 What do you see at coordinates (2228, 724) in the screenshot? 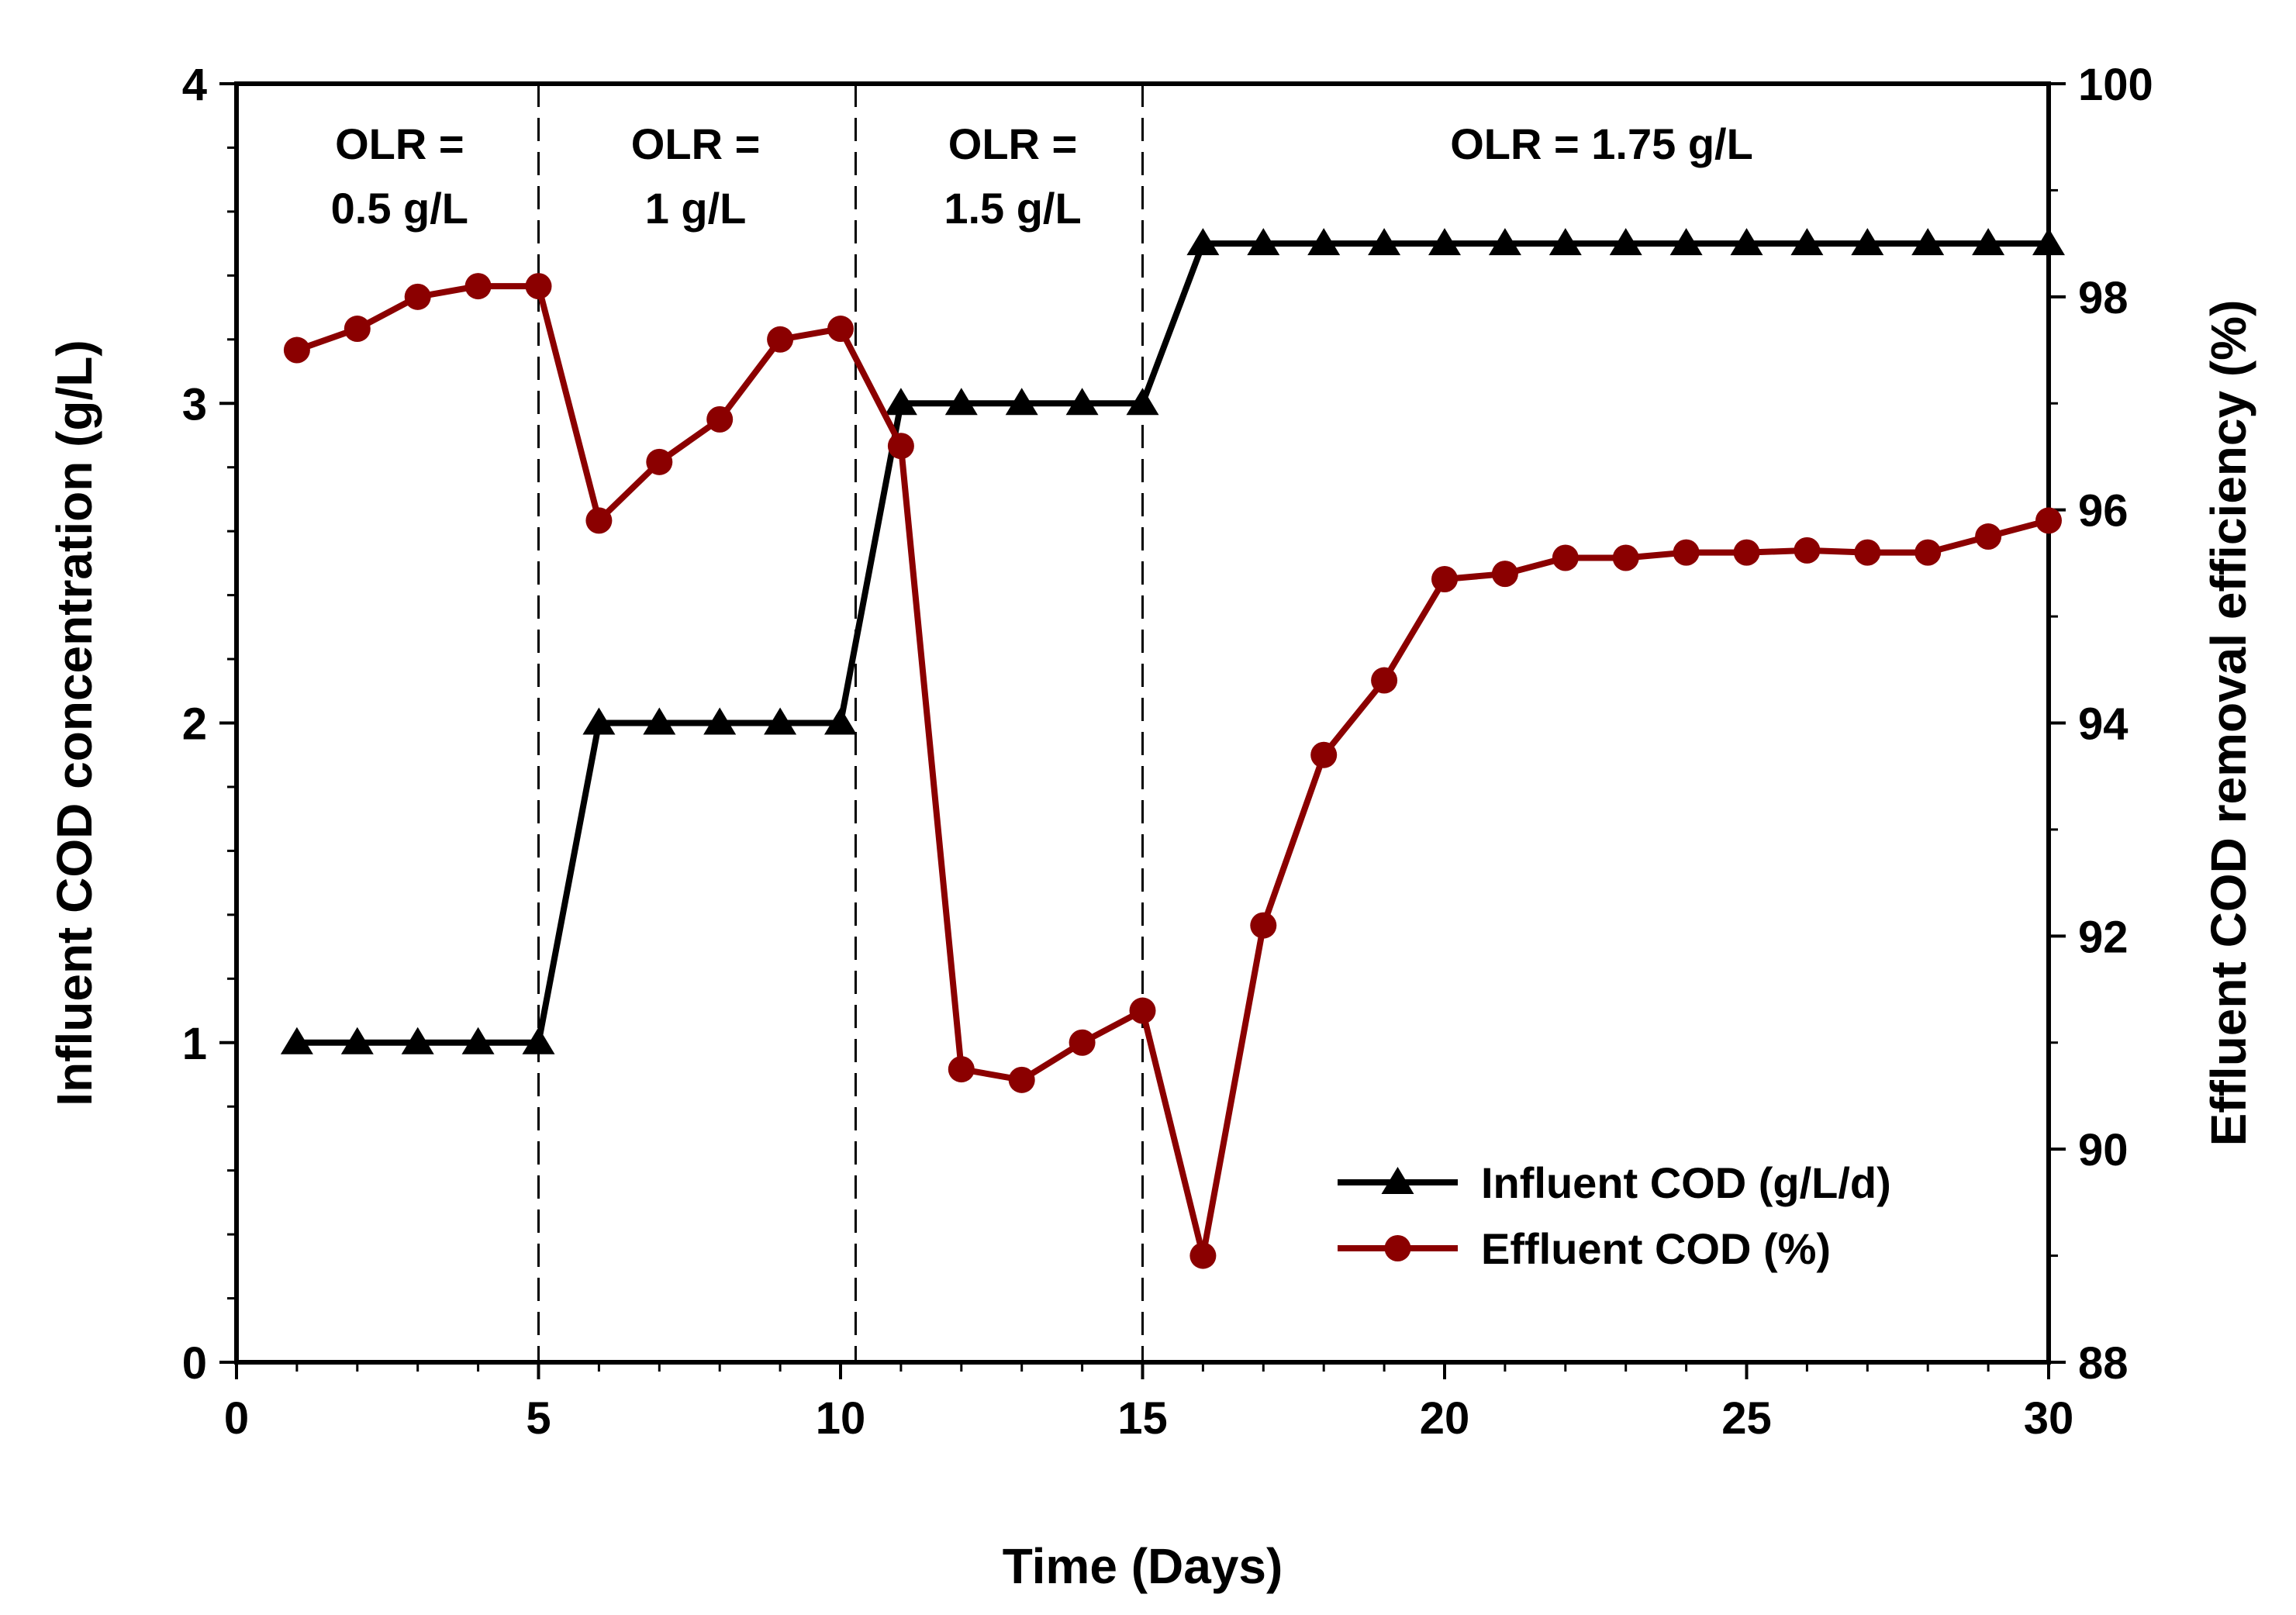
I see `y-axis-title-right: Effluent COD removal efficiency (%)` at bounding box center [2228, 724].